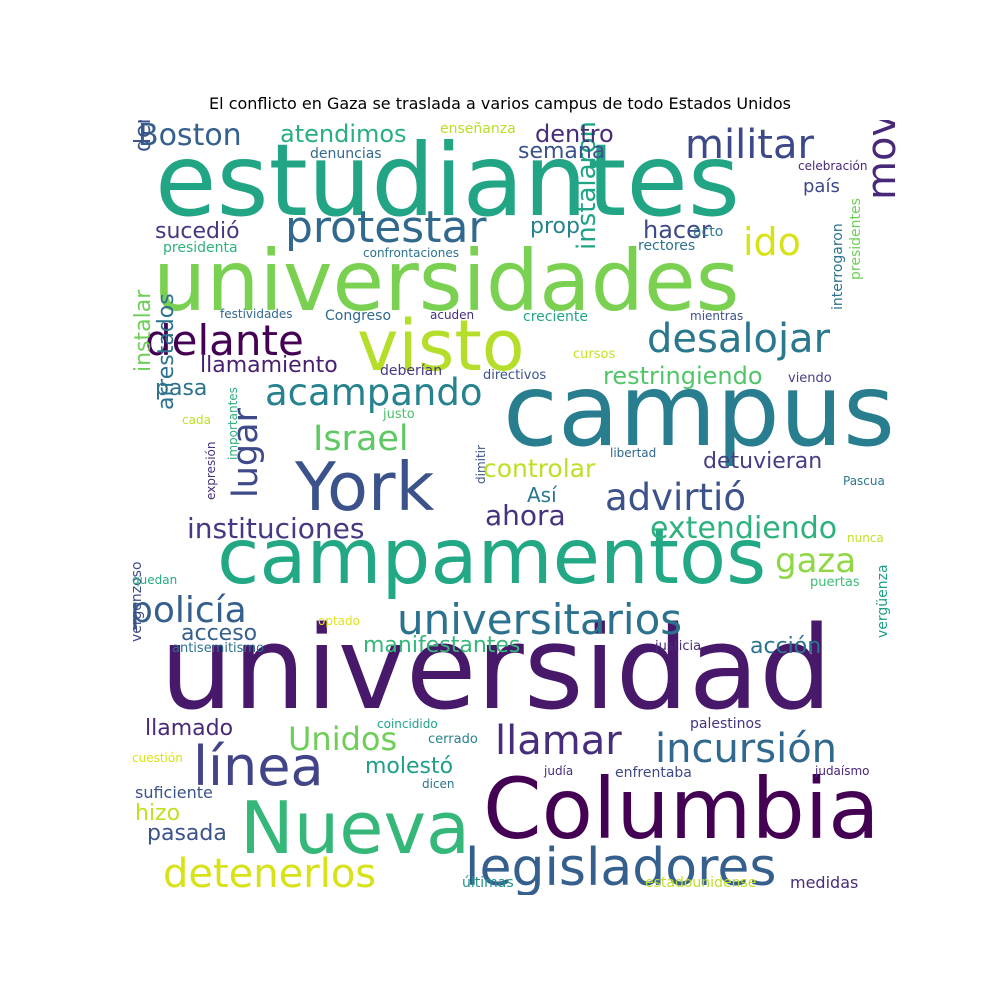 The width and height of the screenshot is (1000, 1000). What do you see at coordinates (835, 582) in the screenshot?
I see `word-puertas: puertas` at bounding box center [835, 582].